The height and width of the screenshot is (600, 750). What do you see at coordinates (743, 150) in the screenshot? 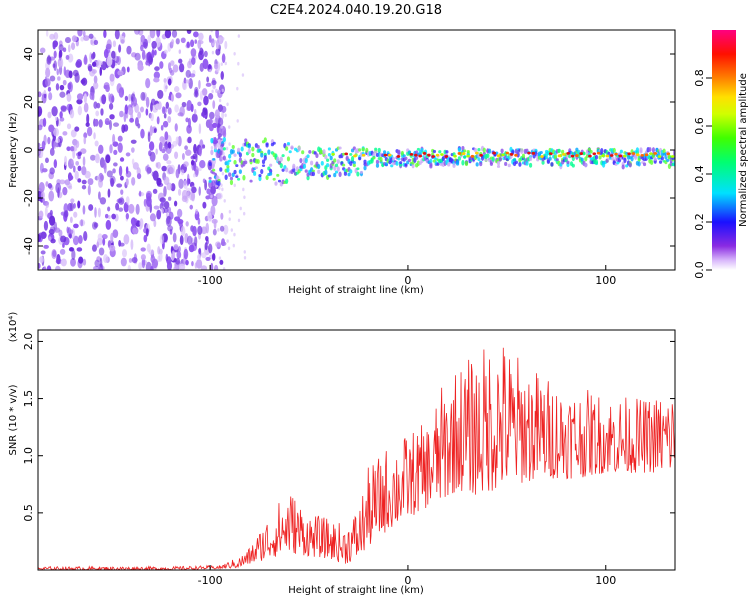
I see `colorbar-label: Normalized spectral amplitude` at bounding box center [743, 150].